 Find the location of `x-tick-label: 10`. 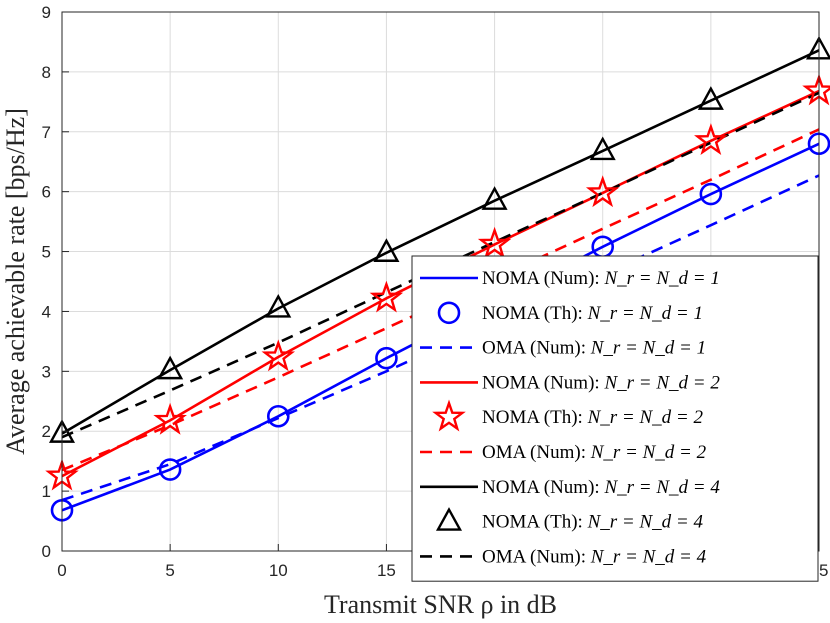

x-tick-label: 10 is located at coordinates (278, 570).